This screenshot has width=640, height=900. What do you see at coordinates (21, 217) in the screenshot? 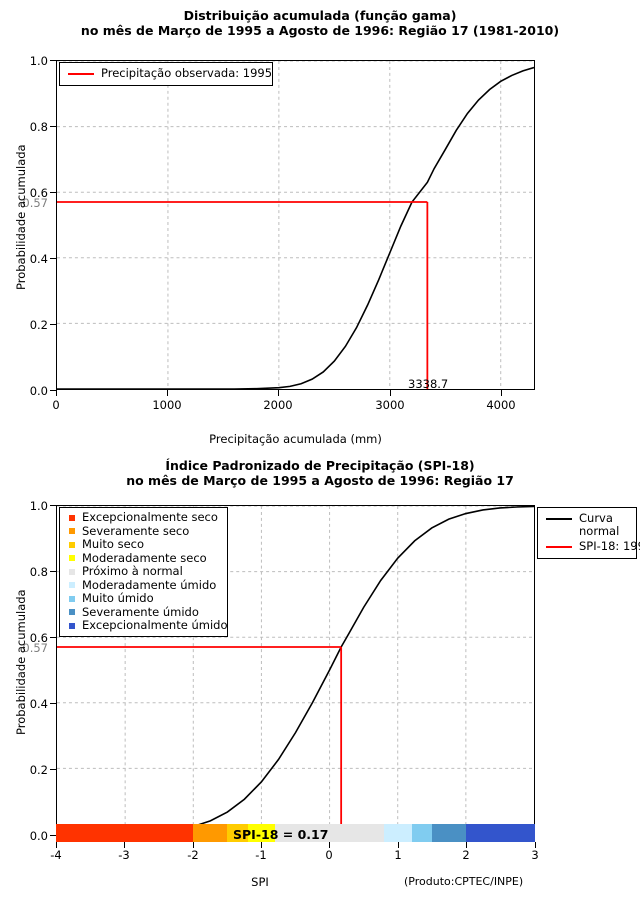
I see `top-yaxis-label: Probabilidade acumulada` at bounding box center [21, 217].